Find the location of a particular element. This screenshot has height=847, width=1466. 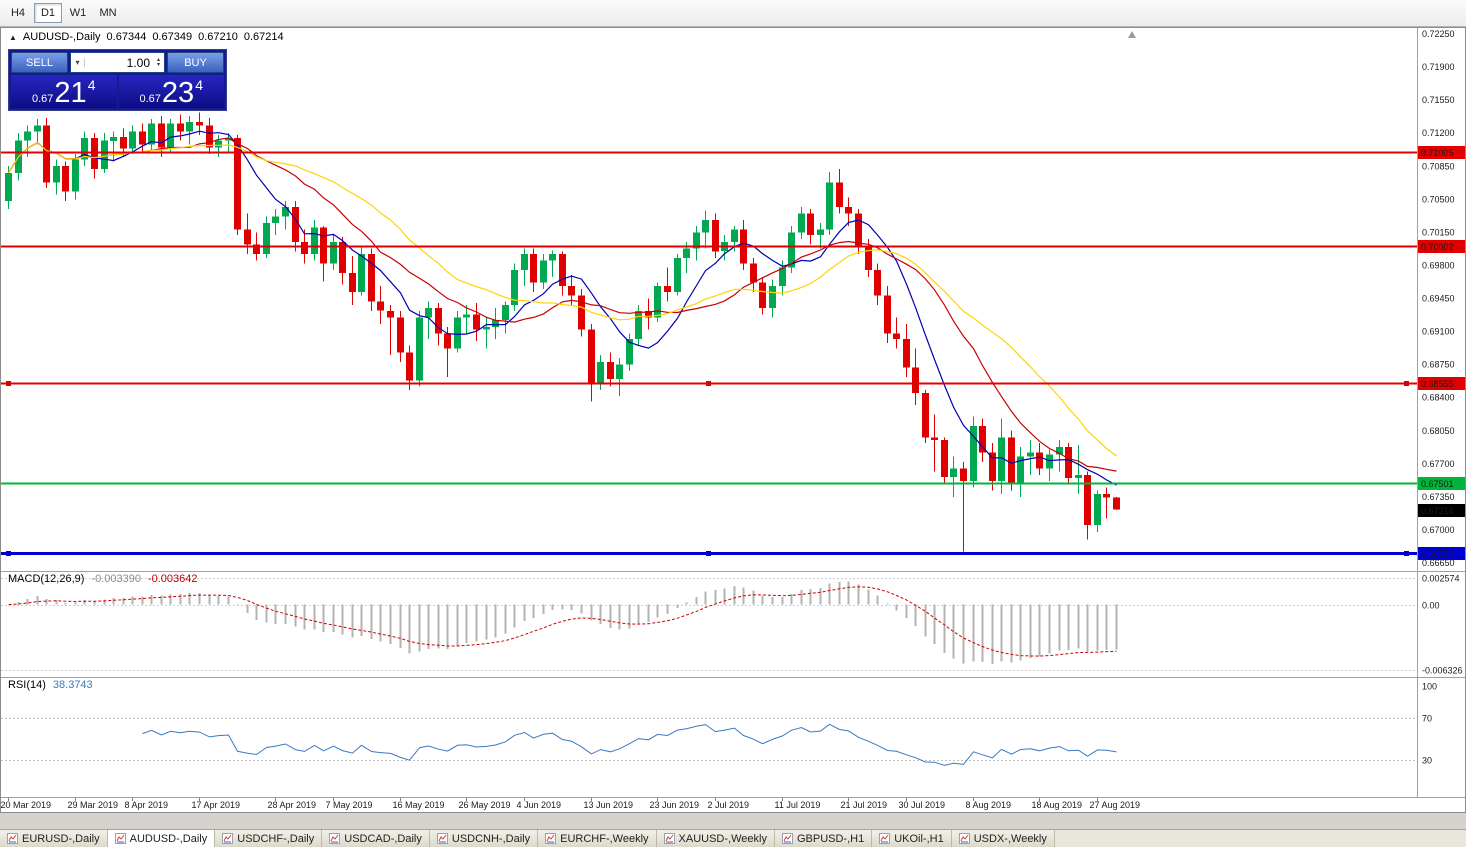

chart-tab-label: EURUSD-,Daily is located at coordinates (61, 838).